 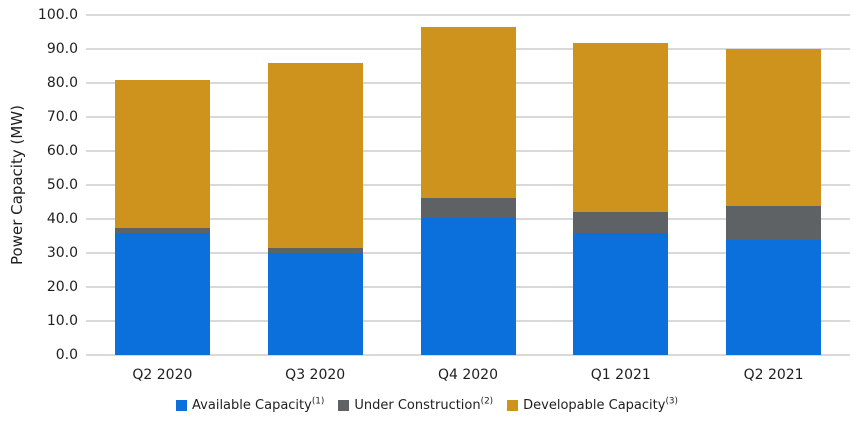 I want to click on y-tick-label: 40.0, so click(x=62, y=219).